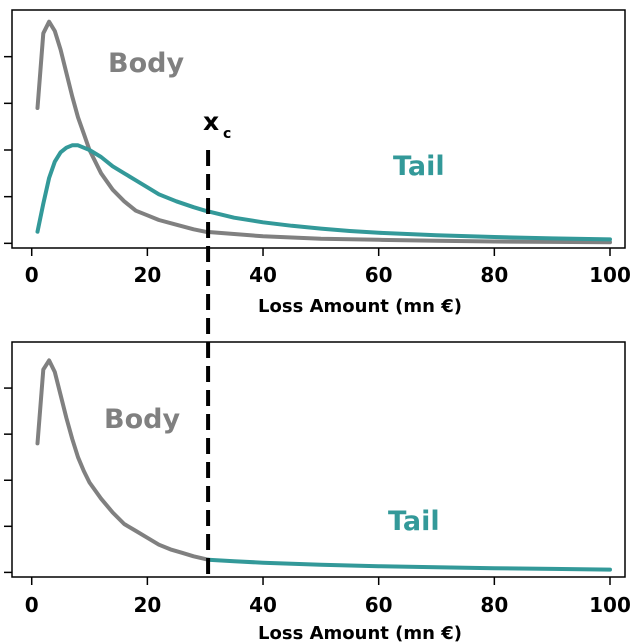 The image size is (631, 644). Describe the element at coordinates (419, 166) in the screenshot. I see `top-tail-label: Tail` at that location.